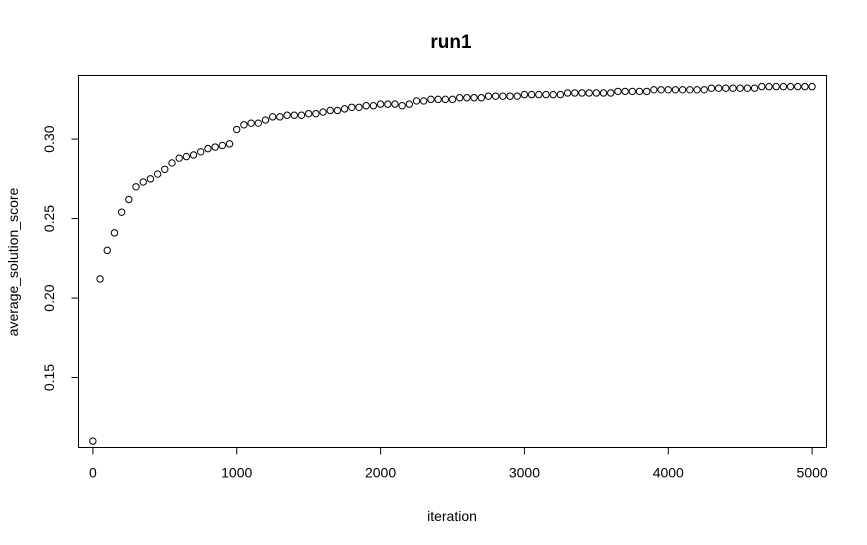  What do you see at coordinates (524, 473) in the screenshot?
I see `x-tick-label: 3000` at bounding box center [524, 473].